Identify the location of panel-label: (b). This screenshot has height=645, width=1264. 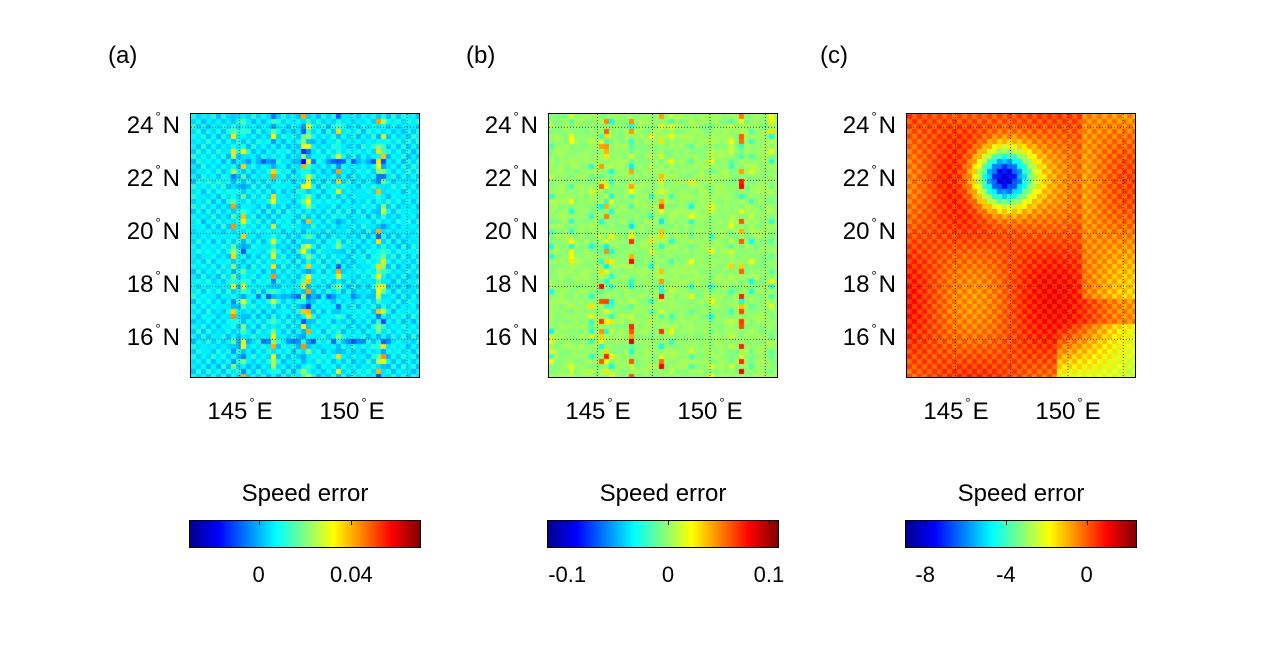
(481, 55).